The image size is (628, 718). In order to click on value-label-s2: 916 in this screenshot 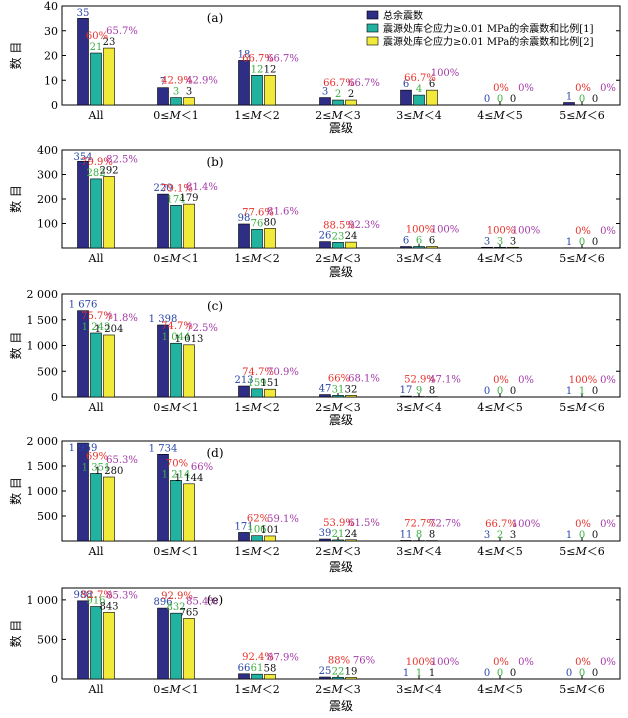, I will do `click(95, 601)`.